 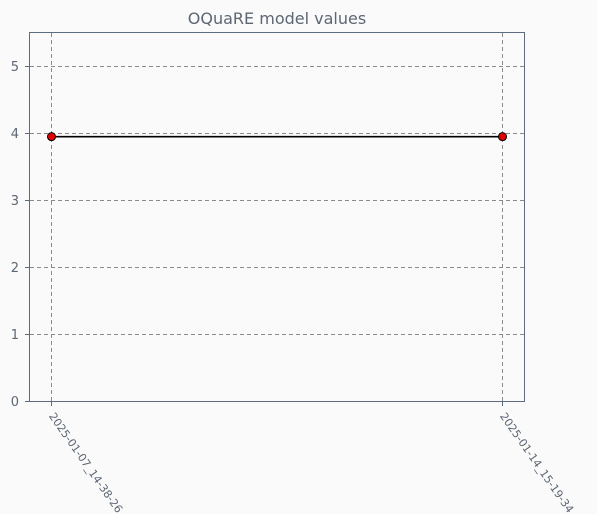 What do you see at coordinates (15, 402) in the screenshot?
I see `y-tick-label: 0` at bounding box center [15, 402].